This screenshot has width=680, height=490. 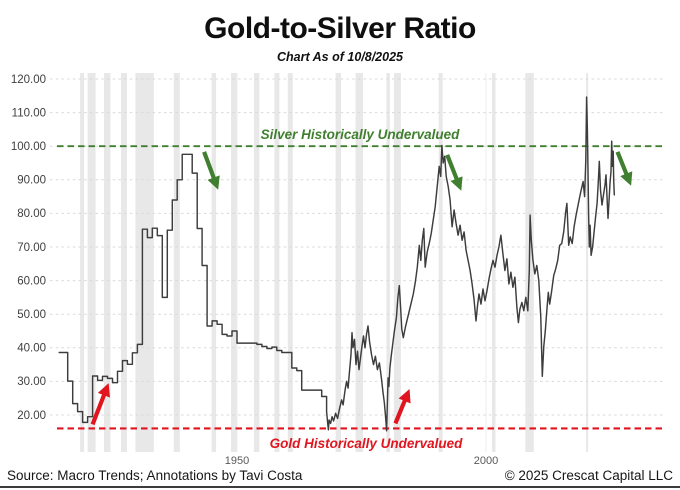 What do you see at coordinates (31, 416) in the screenshot?
I see `y-tick-label: 20.00` at bounding box center [31, 416].